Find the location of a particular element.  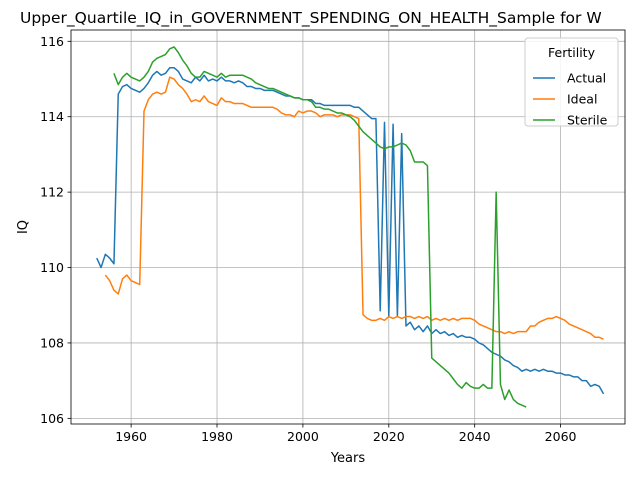

x-tick-label: 2000 is located at coordinates (303, 436).